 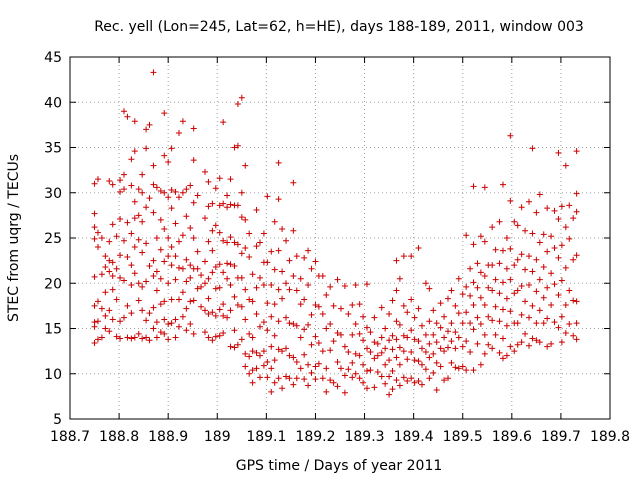 I want to click on y-tick-label: 30, so click(x=53, y=194).